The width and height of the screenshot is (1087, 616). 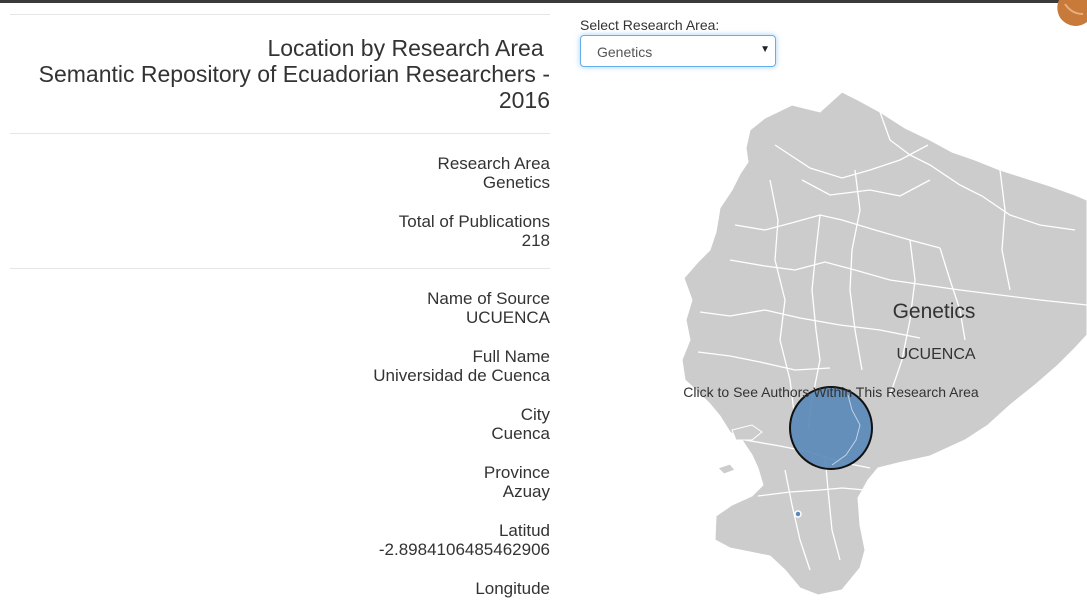 I want to click on publications-value: 218, so click(x=535, y=240).